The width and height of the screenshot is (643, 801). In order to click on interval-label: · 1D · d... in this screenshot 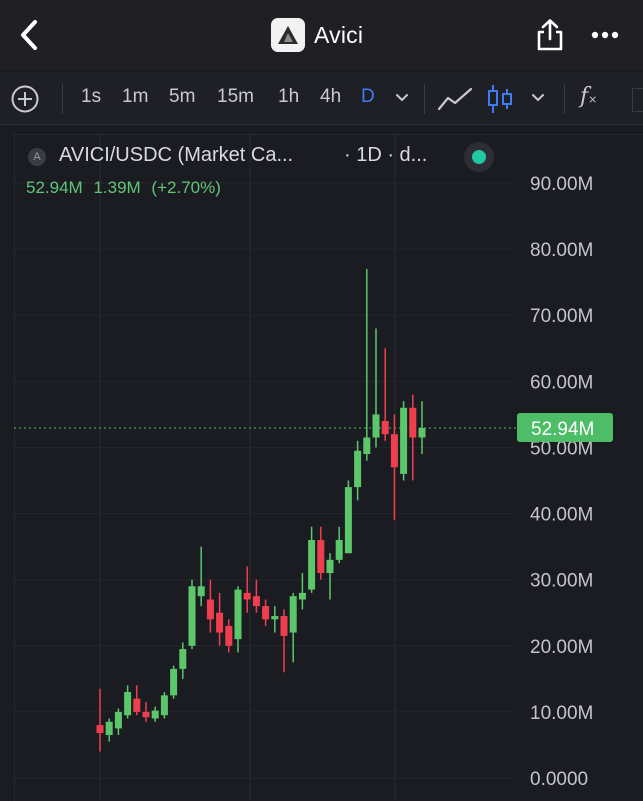, I will do `click(386, 155)`.